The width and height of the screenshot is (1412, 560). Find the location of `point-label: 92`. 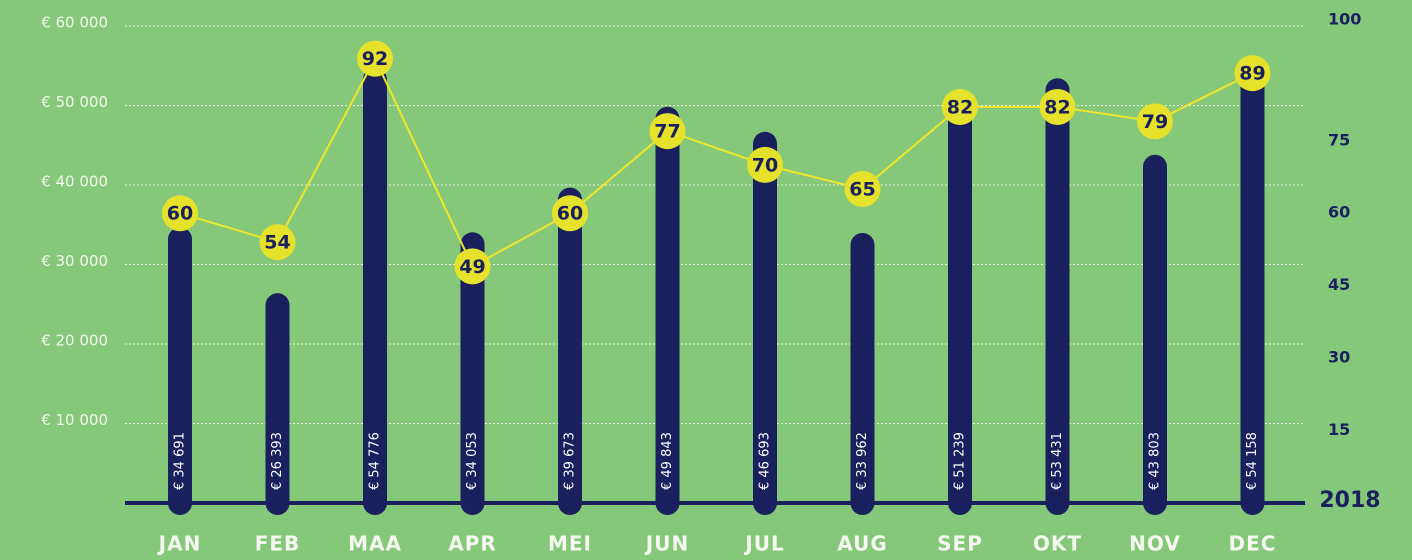

point-label: 92 is located at coordinates (375, 59).